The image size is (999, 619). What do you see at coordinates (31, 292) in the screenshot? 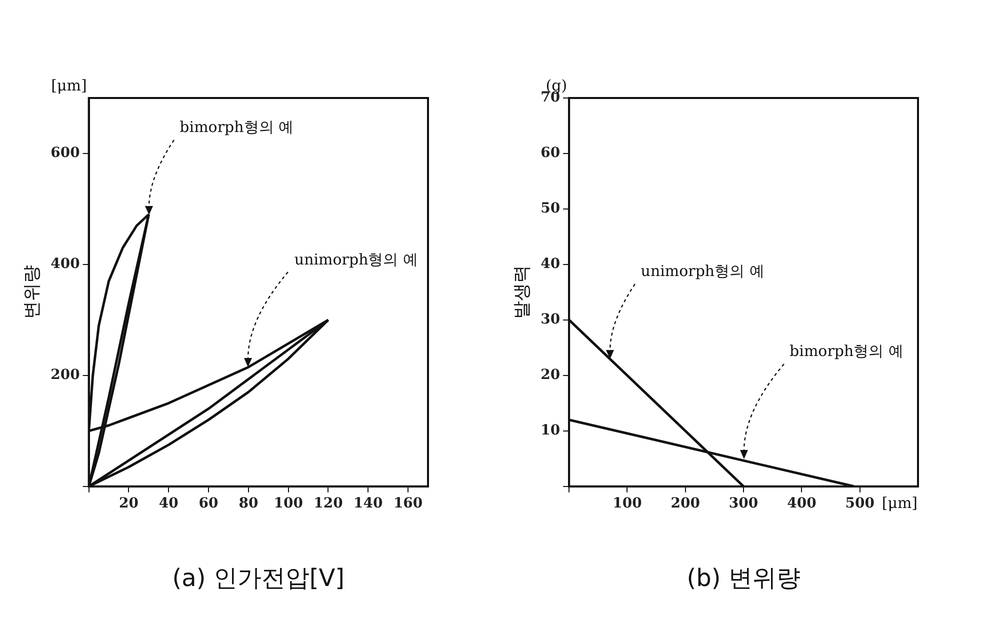
I see `y-axis-title: 변위량` at bounding box center [31, 292].